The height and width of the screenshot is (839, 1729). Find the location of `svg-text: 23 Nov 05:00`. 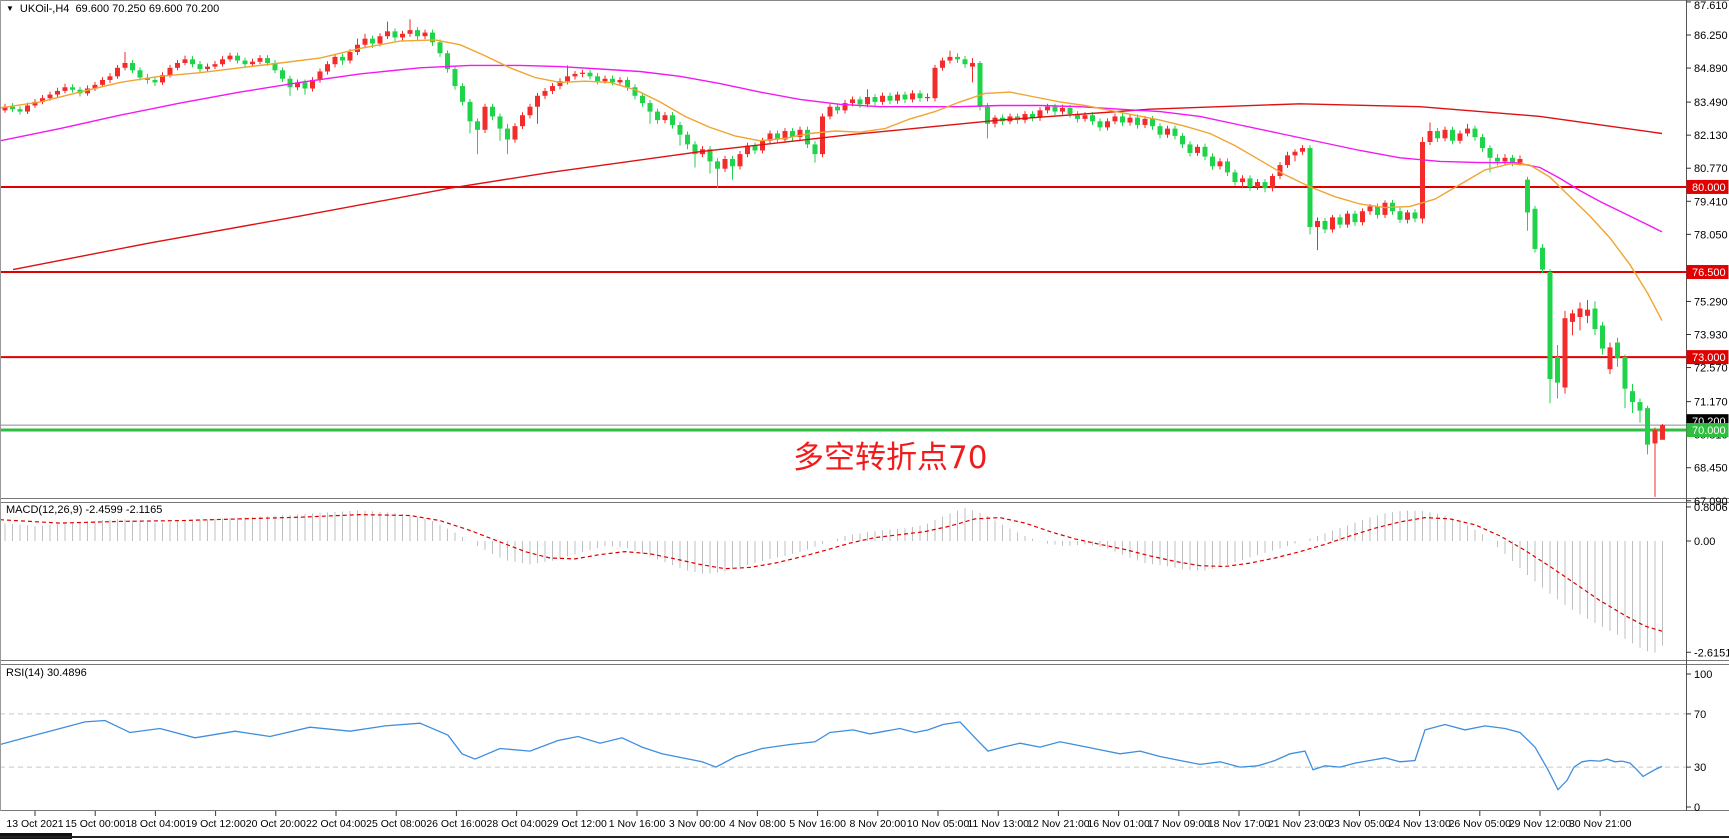

svg-text: 23 Nov 05:00 is located at coordinates (1359, 824).